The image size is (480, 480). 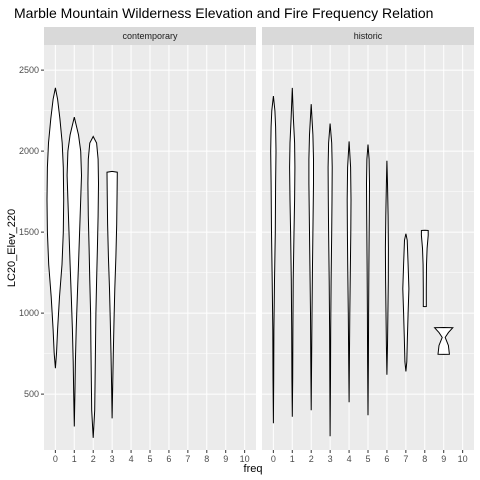 What do you see at coordinates (29, 232) in the screenshot?
I see `y-tick-label: 1500` at bounding box center [29, 232].